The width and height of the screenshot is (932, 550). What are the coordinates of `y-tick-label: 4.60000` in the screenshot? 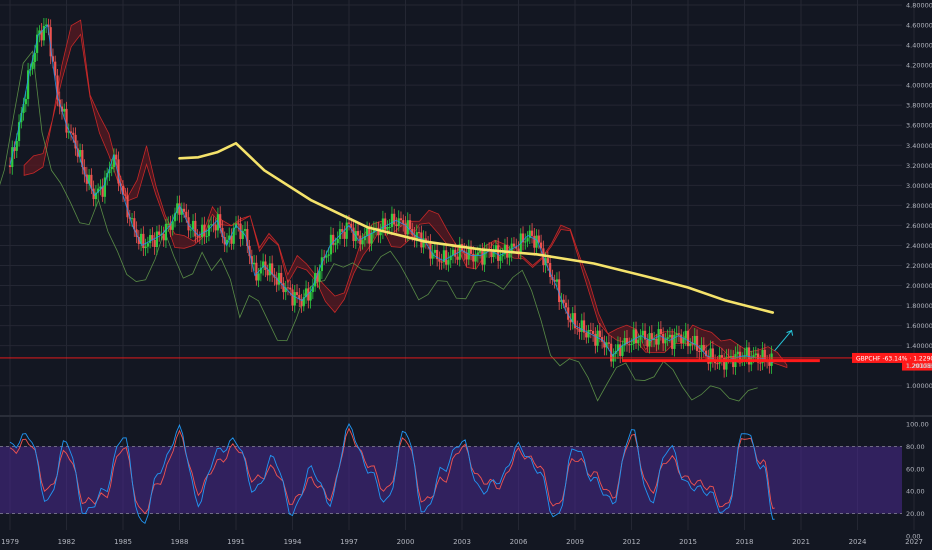 It's located at (919, 26).